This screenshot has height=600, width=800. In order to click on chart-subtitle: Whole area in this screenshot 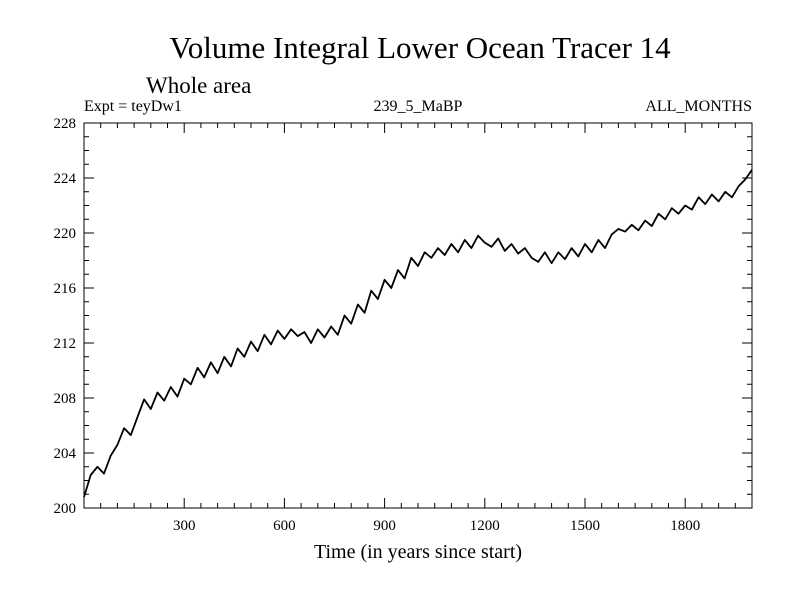, I will do `click(198, 85)`.